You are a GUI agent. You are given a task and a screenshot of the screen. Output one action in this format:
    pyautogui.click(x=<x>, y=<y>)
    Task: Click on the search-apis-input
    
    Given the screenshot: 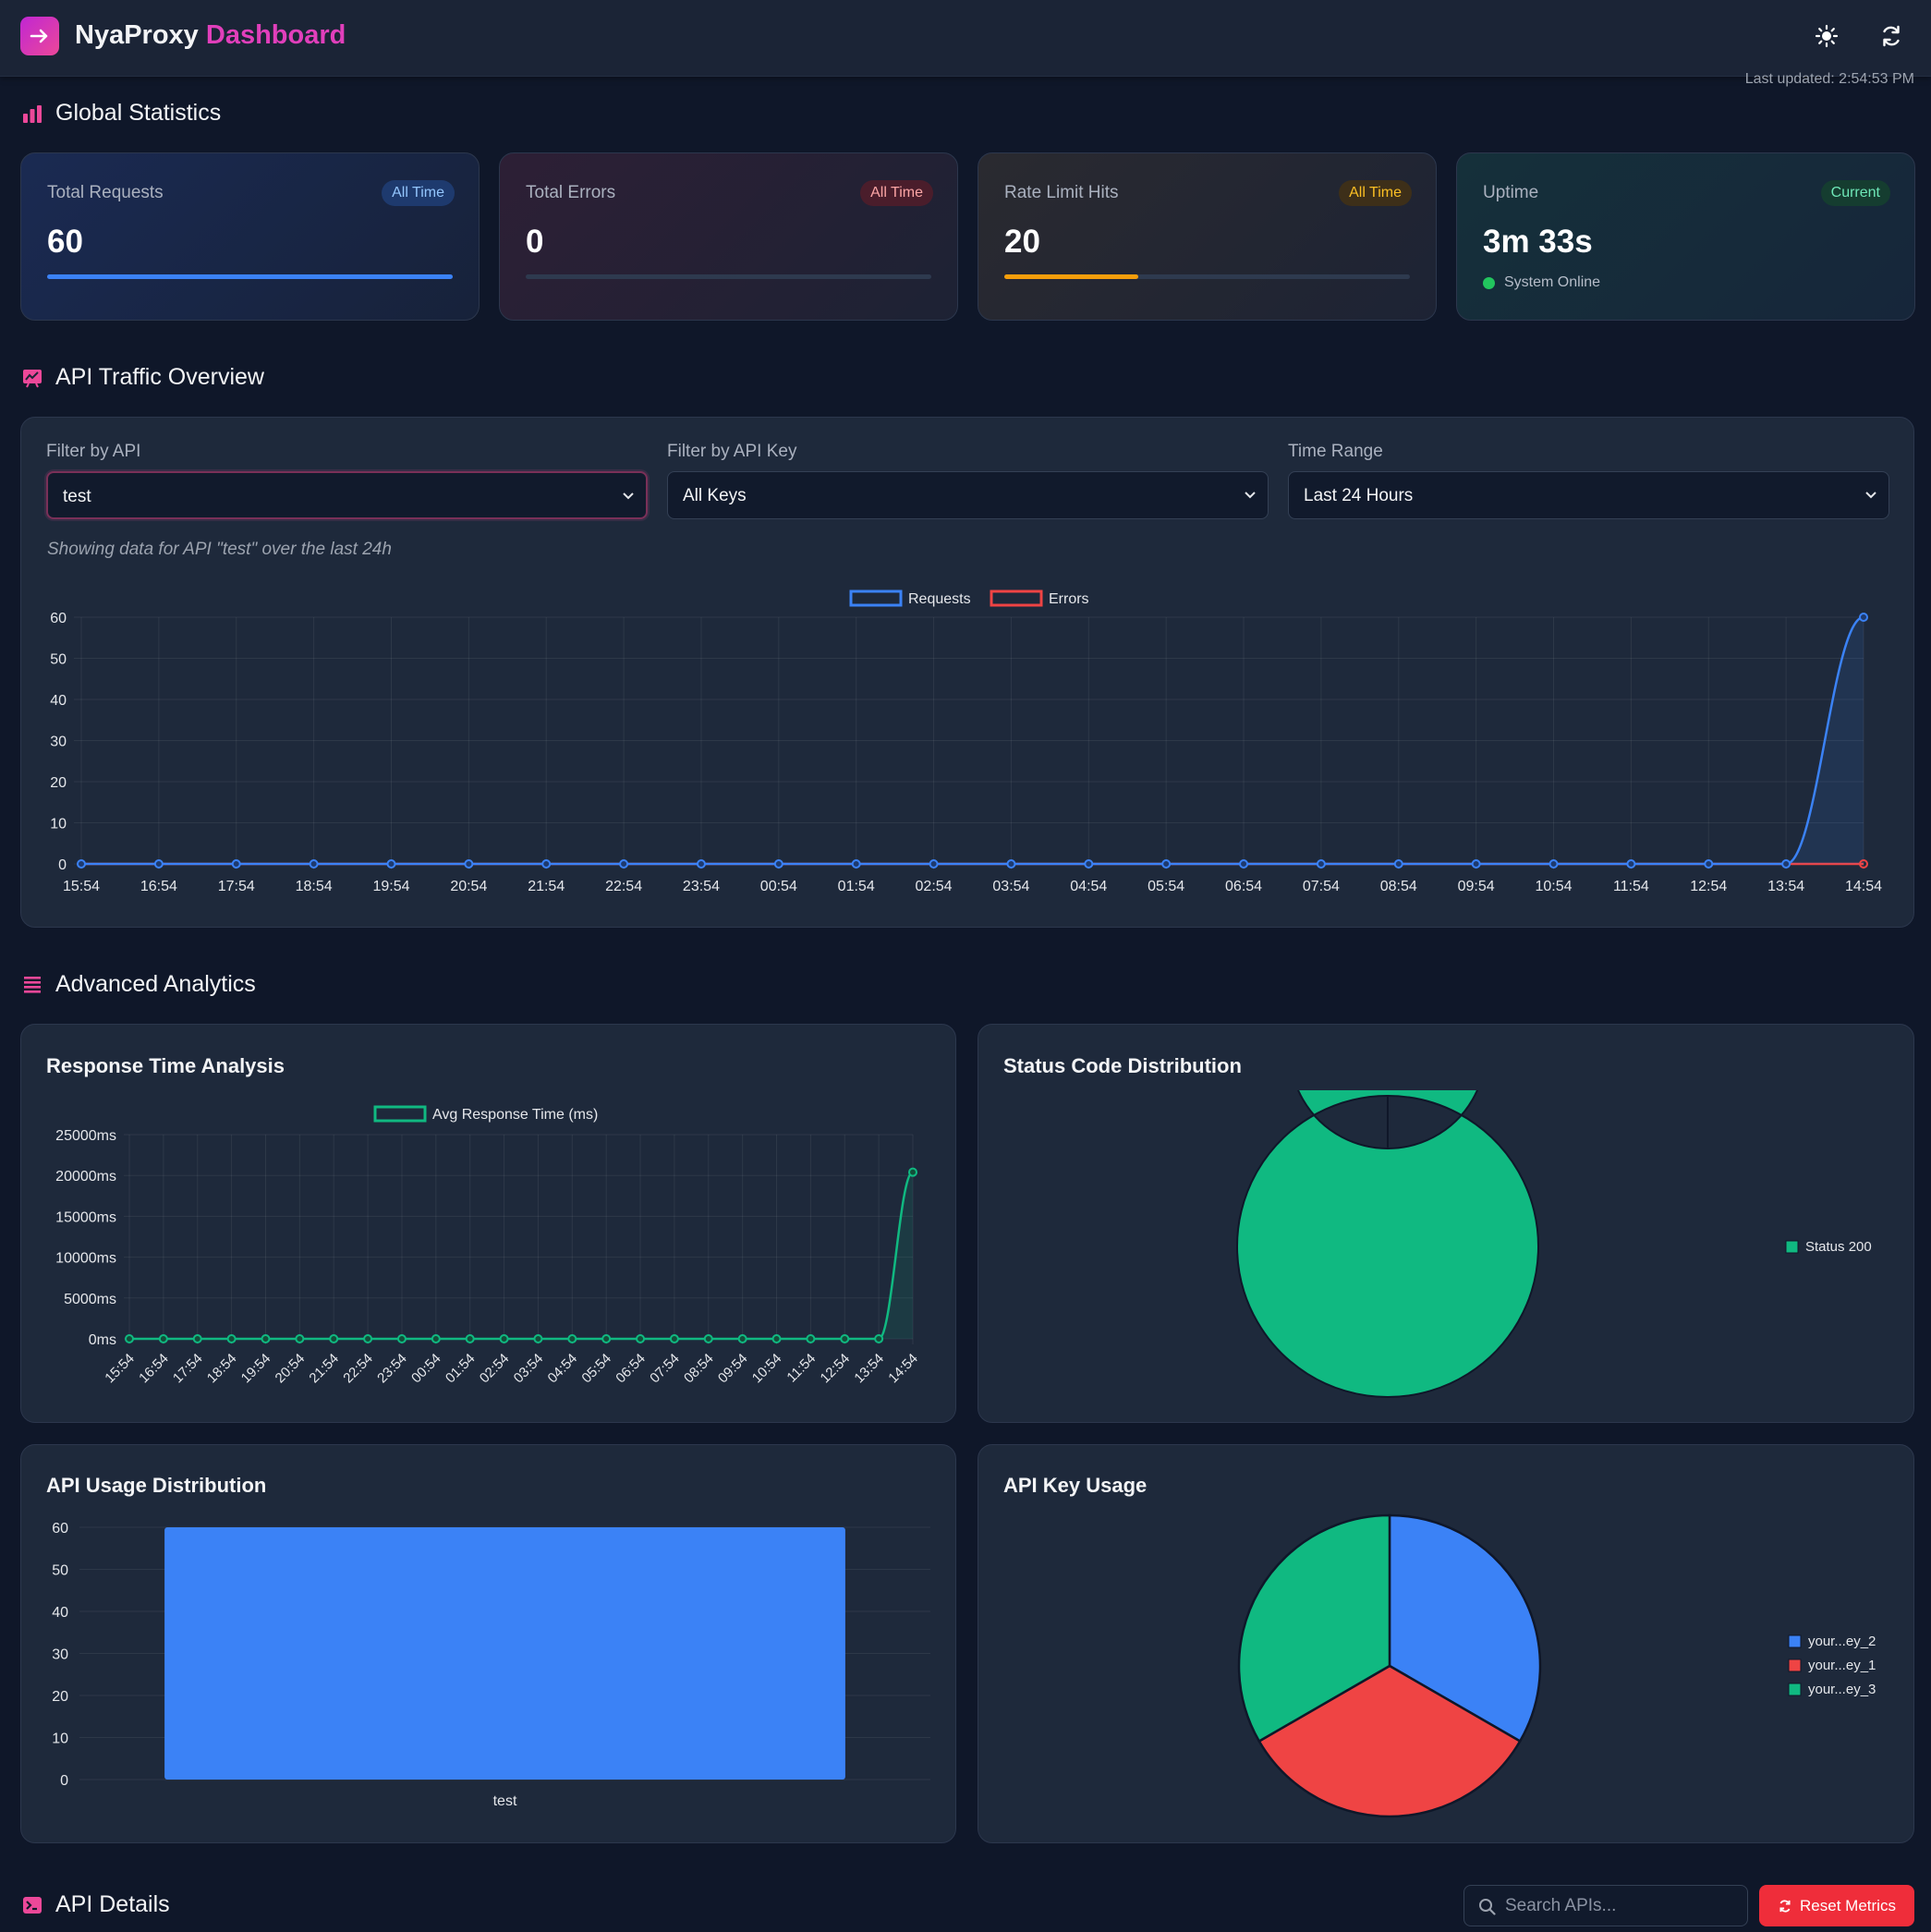 What is the action you would take?
    pyautogui.click(x=1620, y=1906)
    